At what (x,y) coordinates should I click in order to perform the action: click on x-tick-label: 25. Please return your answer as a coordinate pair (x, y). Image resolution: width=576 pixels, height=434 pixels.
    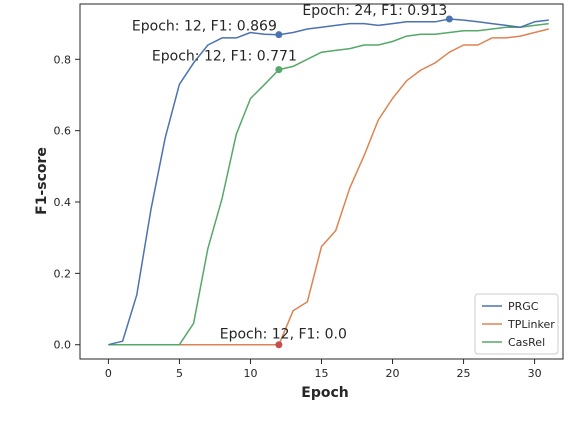
    Looking at the image, I should click on (464, 373).